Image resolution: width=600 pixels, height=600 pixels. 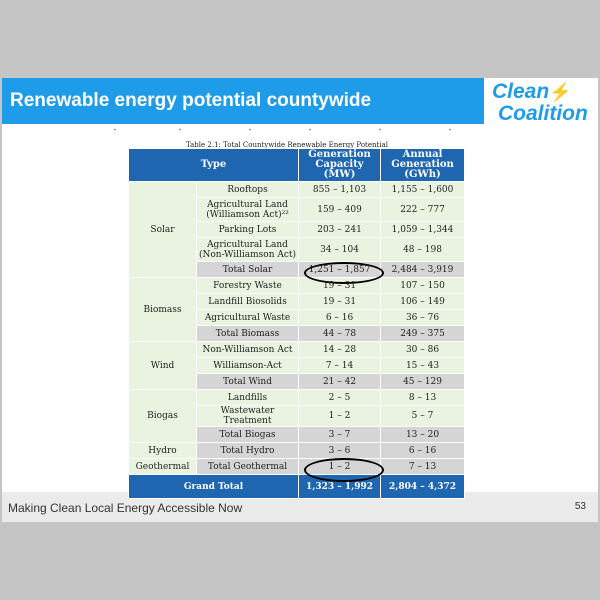 What do you see at coordinates (340, 381) in the screenshot?
I see `capacity-cell: 21 – 42` at bounding box center [340, 381].